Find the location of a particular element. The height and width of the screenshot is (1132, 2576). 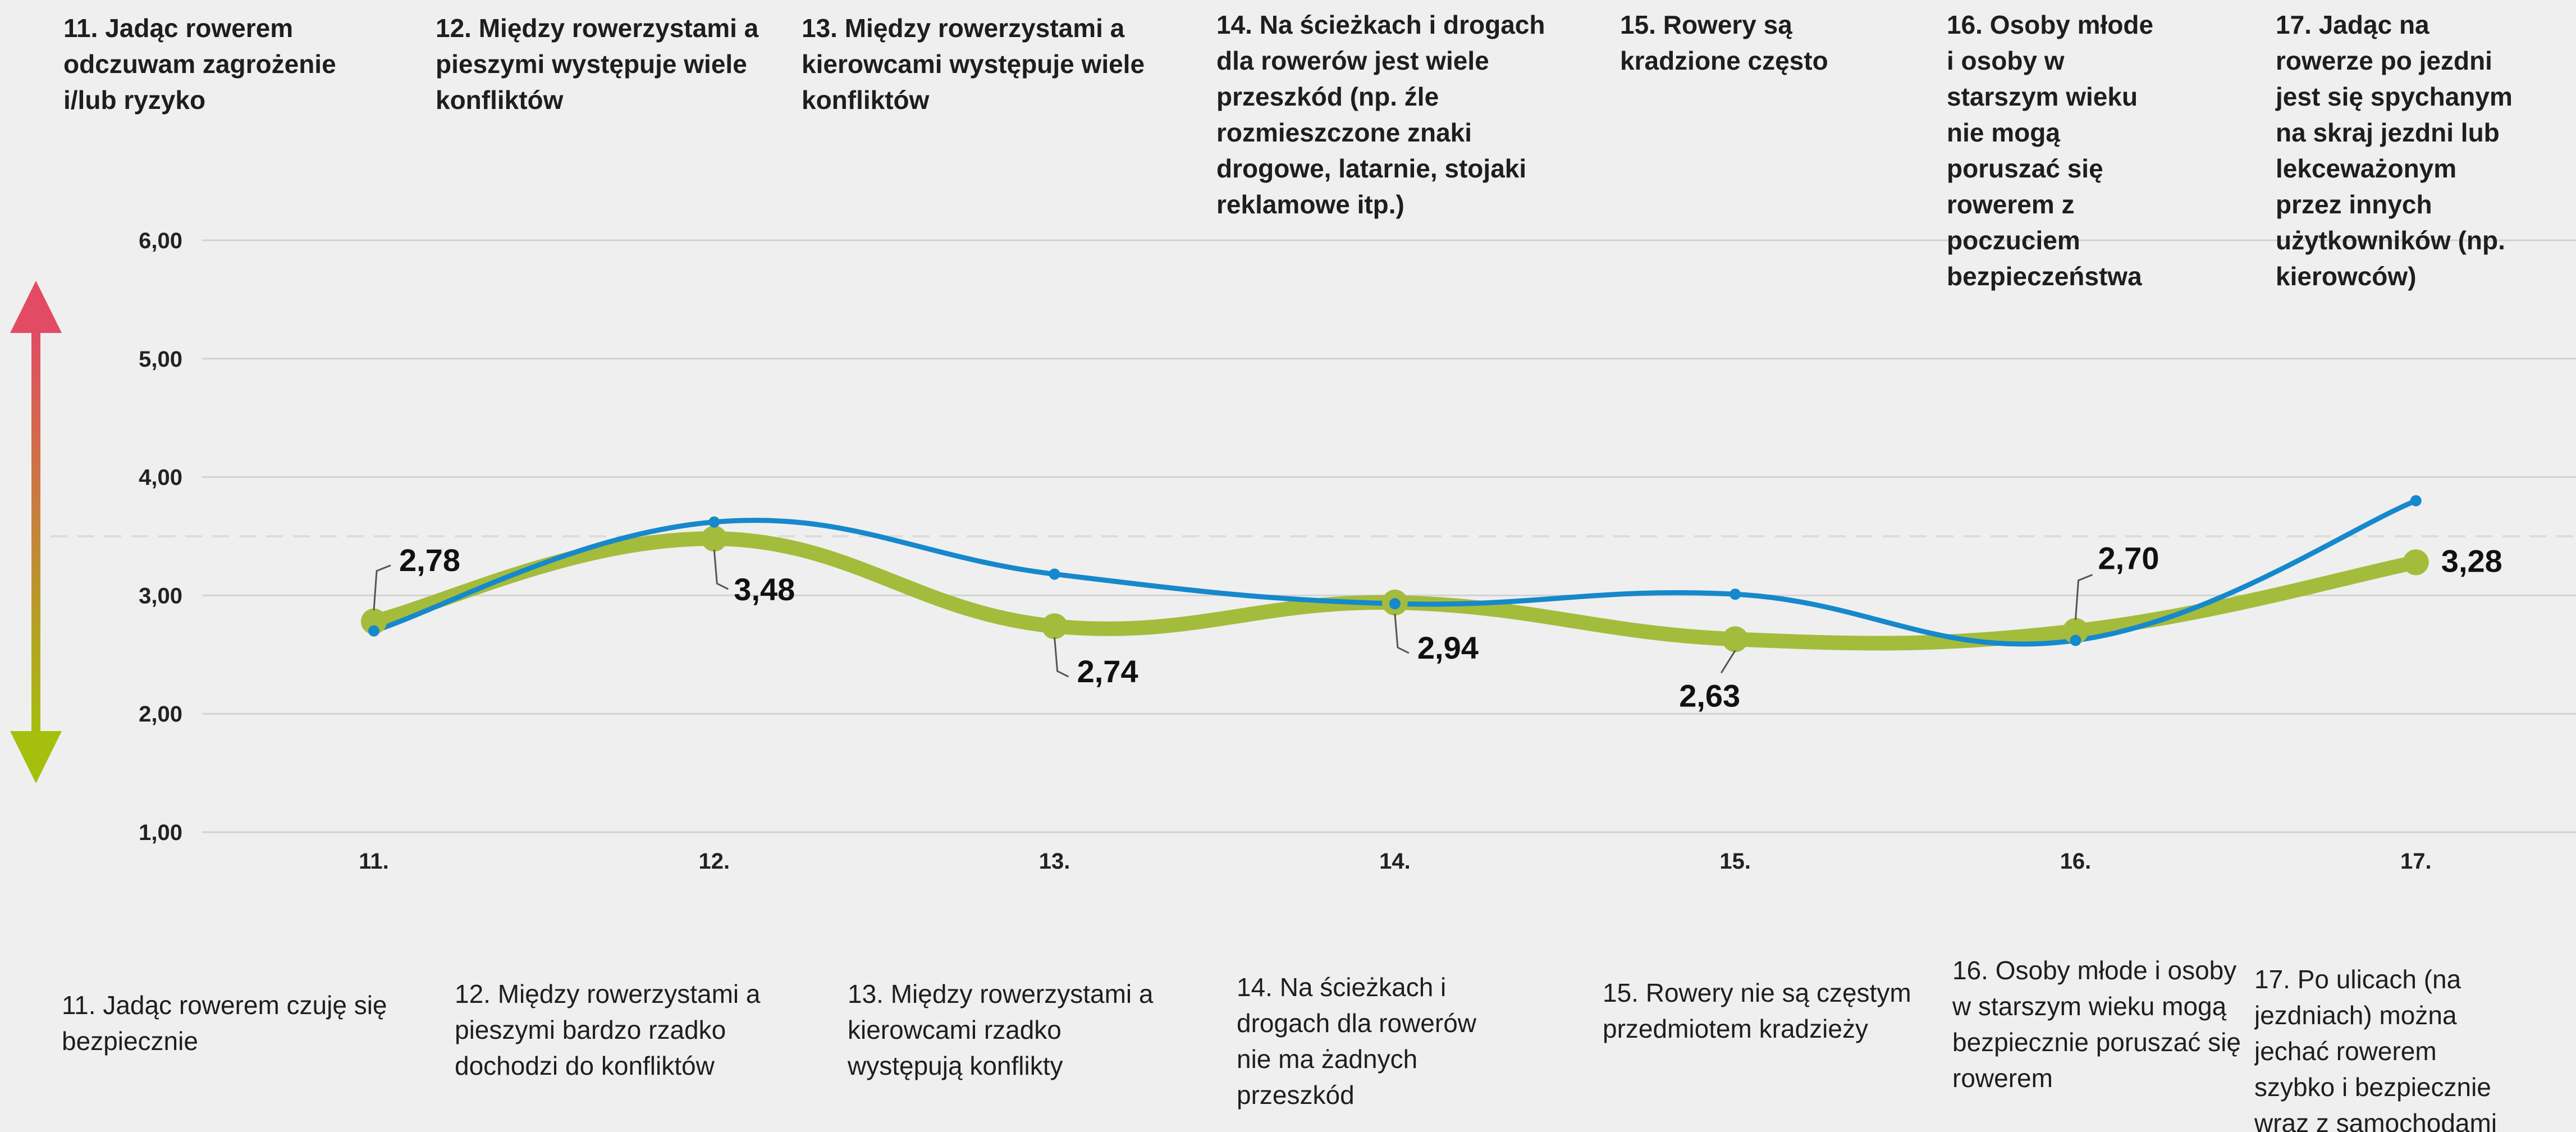

data-label: 2,78 is located at coordinates (429, 560).